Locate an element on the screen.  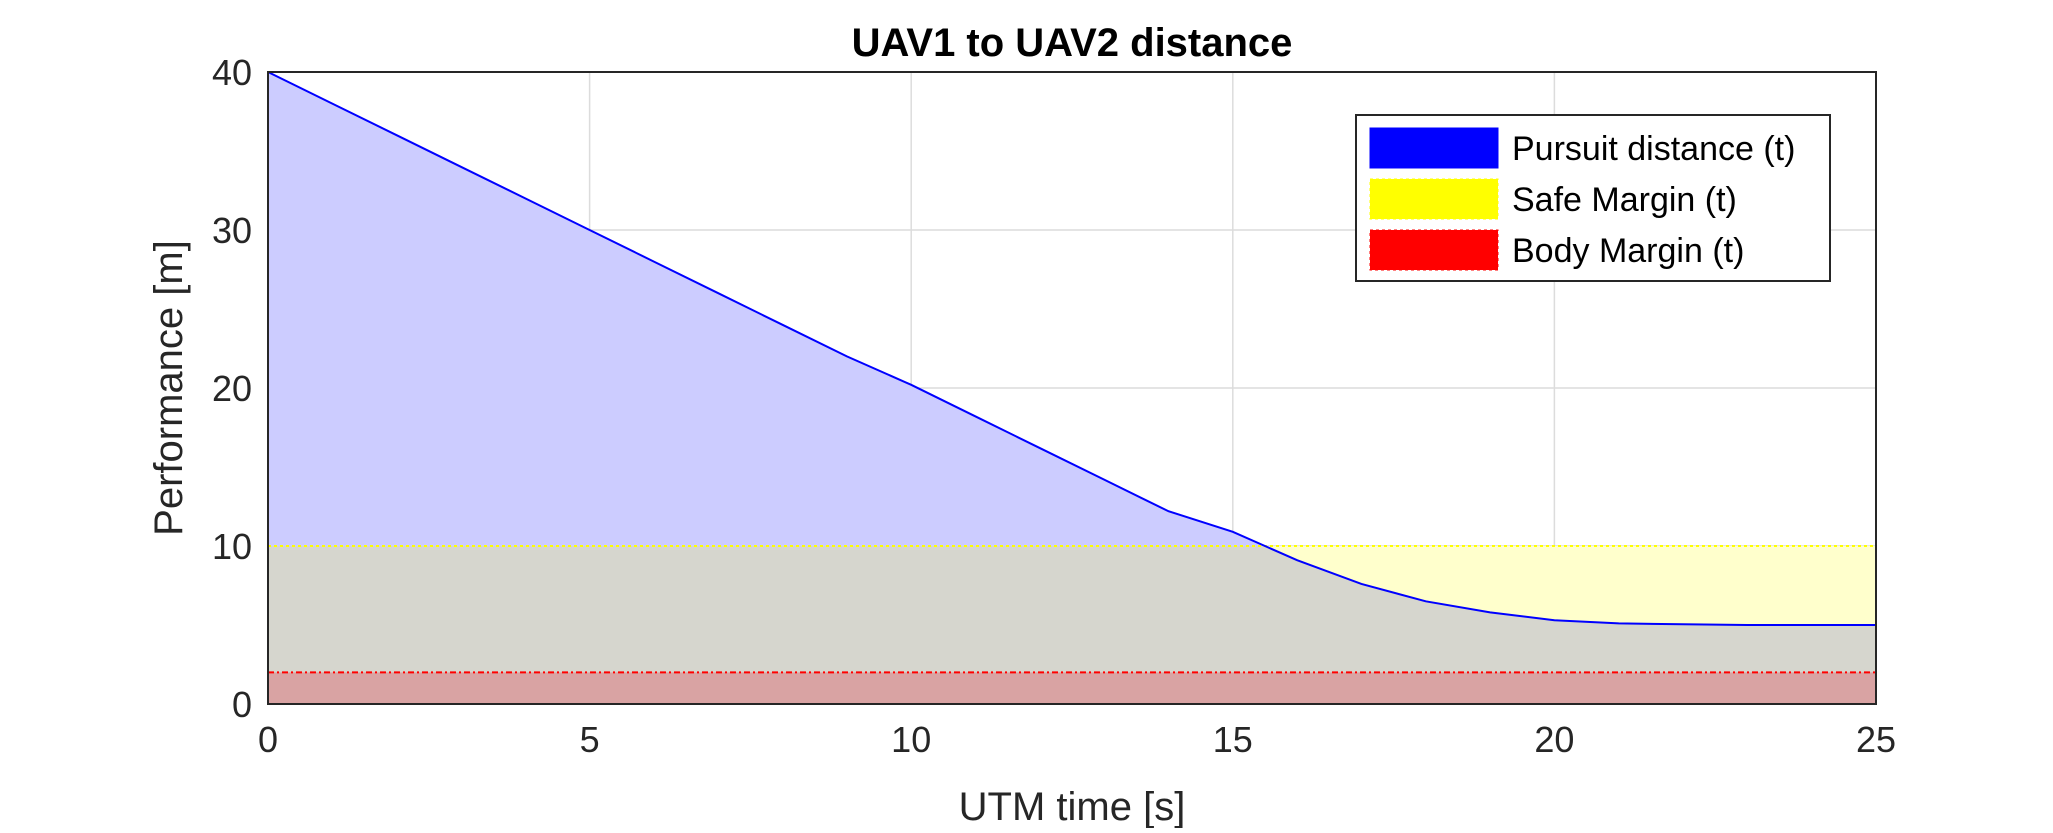
y-tick-label: 0 is located at coordinates (242, 704).